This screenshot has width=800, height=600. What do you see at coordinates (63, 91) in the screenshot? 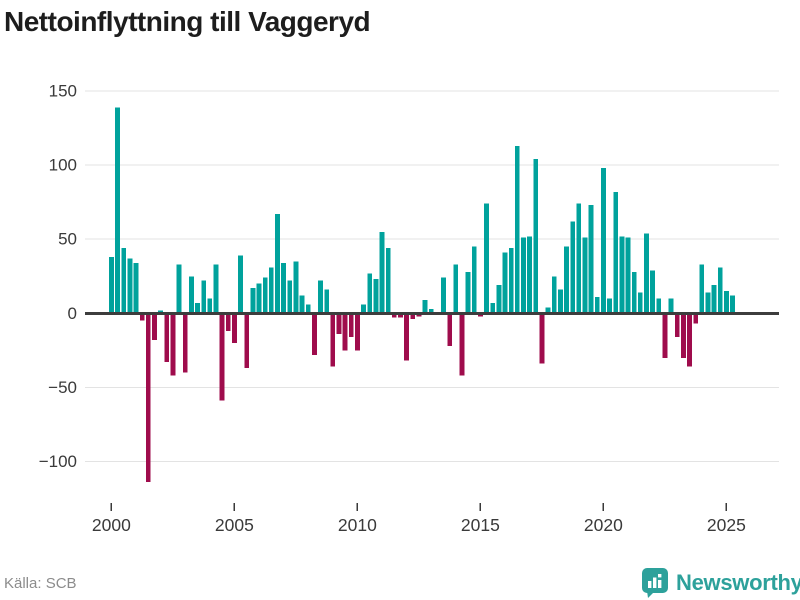
I see `y-axis-tick-label: 150` at bounding box center [63, 91].